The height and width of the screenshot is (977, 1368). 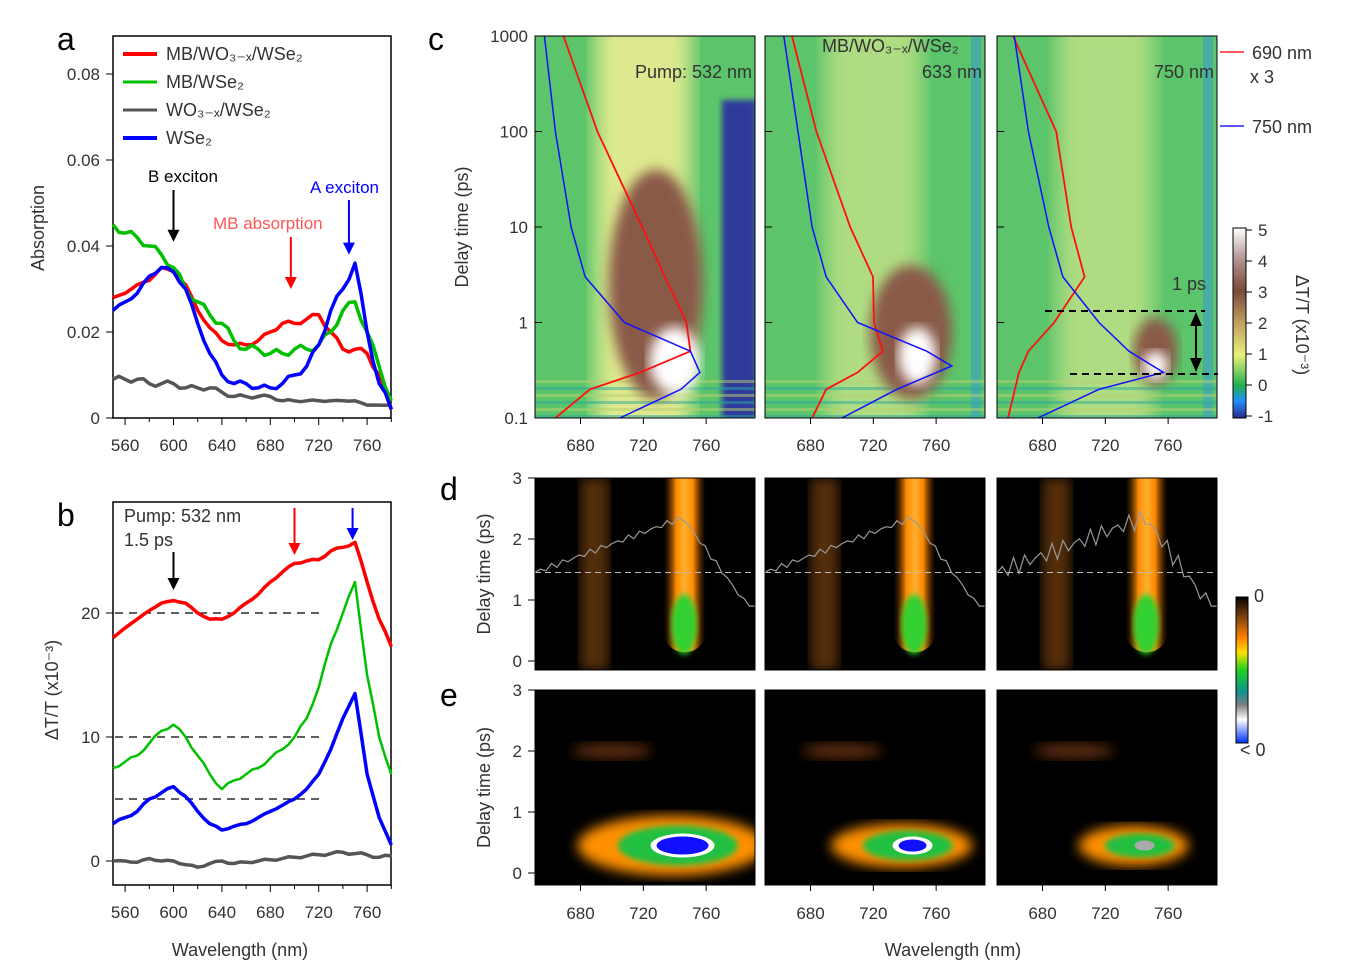 What do you see at coordinates (1282, 53) in the screenshot?
I see `legend-label: 690 nm` at bounding box center [1282, 53].